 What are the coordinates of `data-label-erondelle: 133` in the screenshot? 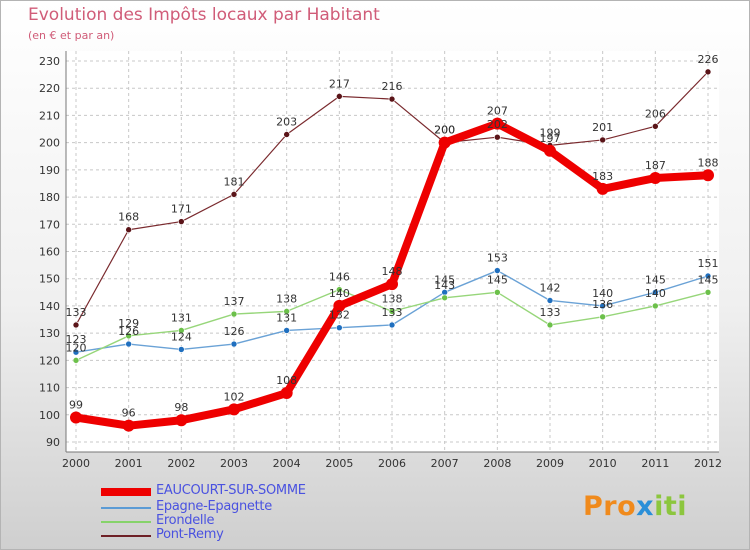 It's located at (550, 312).